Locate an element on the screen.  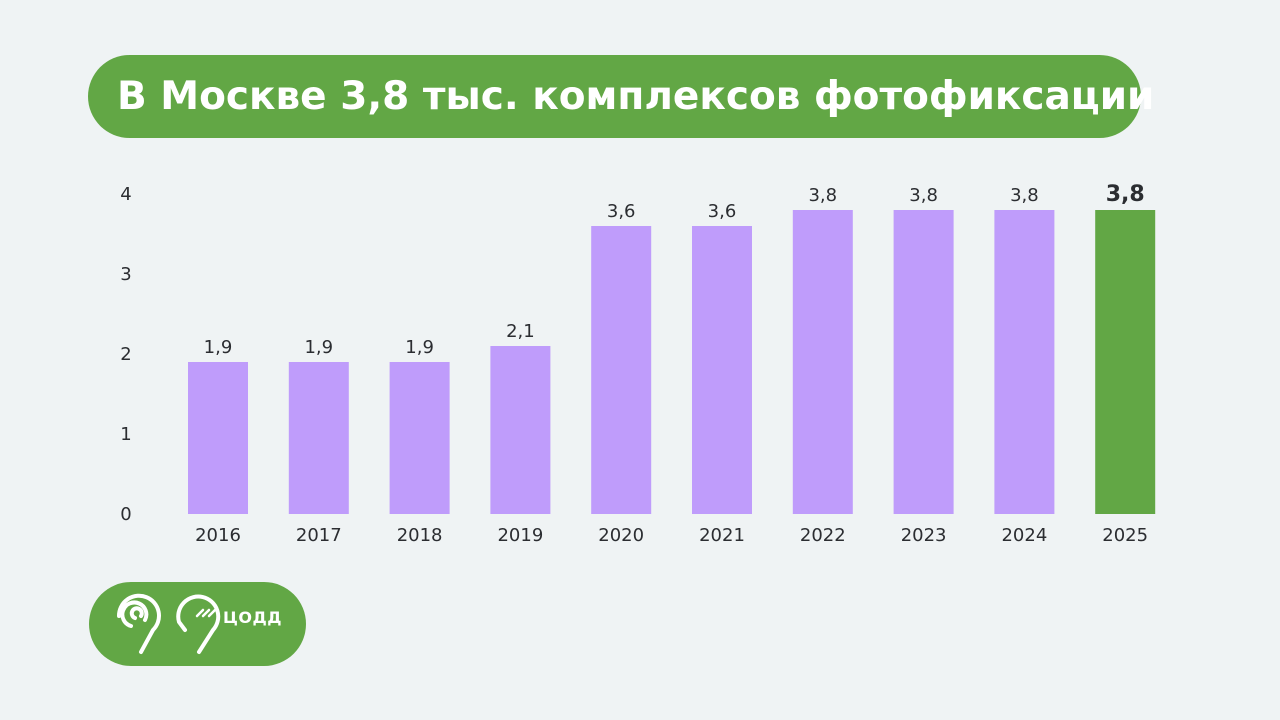
data-label-2018: 1,9 is located at coordinates (419, 347).